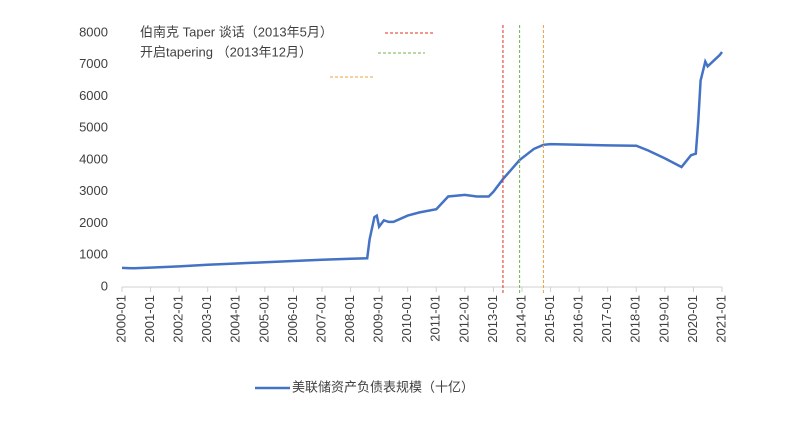  I want to click on x-tick-label: 2009-01, so click(378, 319).